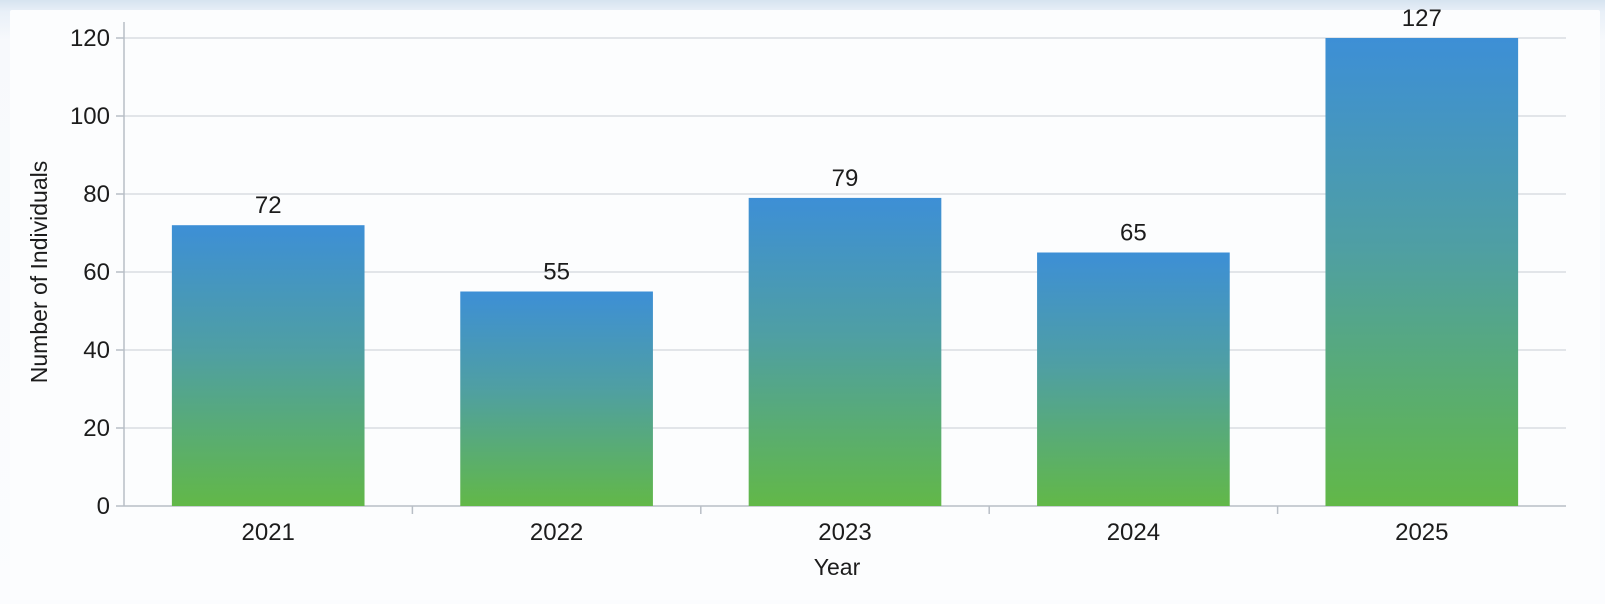 The image size is (1605, 604). I want to click on x-tick-label-2023: 2023, so click(844, 532).